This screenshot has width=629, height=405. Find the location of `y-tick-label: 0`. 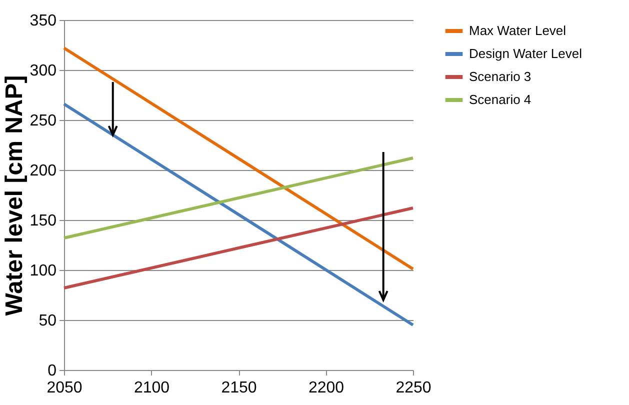

y-tick-label: 0 is located at coordinates (52, 371).